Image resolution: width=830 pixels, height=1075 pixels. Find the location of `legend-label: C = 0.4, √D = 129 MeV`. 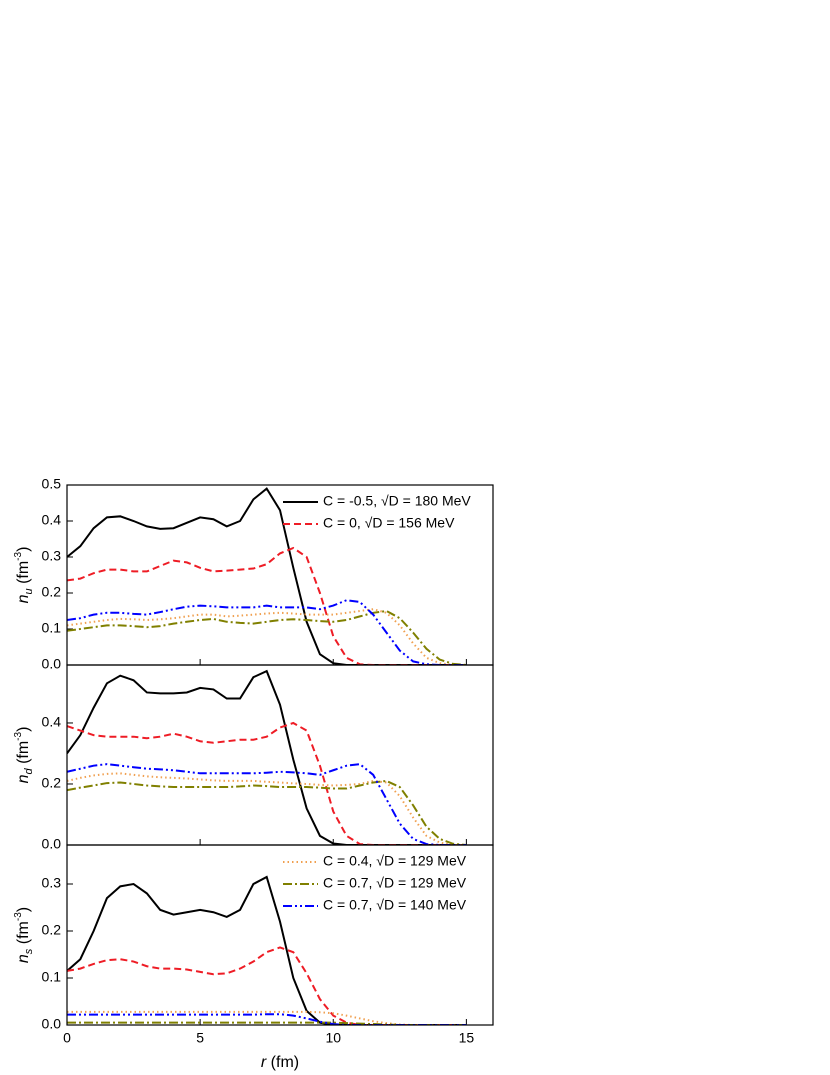

legend-label: C = 0.4, √D = 129 MeV is located at coordinates (395, 861).